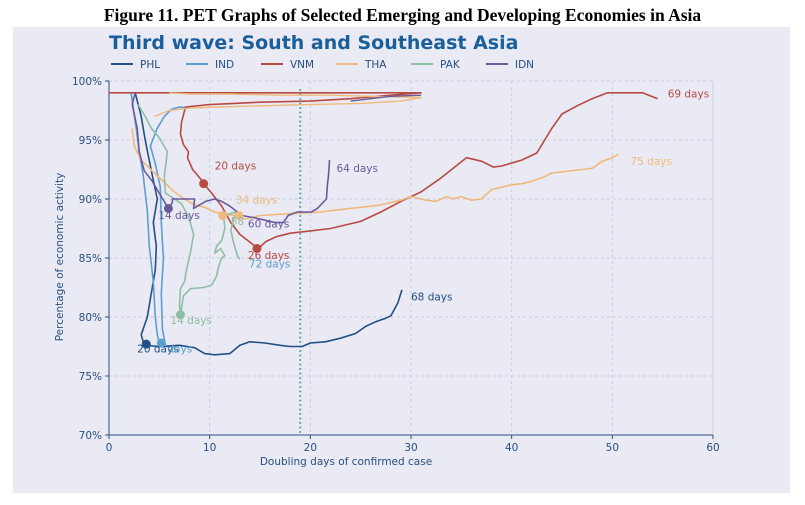 This screenshot has height=505, width=805. What do you see at coordinates (511, 448) in the screenshot?
I see `x-tick-label: 40` at bounding box center [511, 448].